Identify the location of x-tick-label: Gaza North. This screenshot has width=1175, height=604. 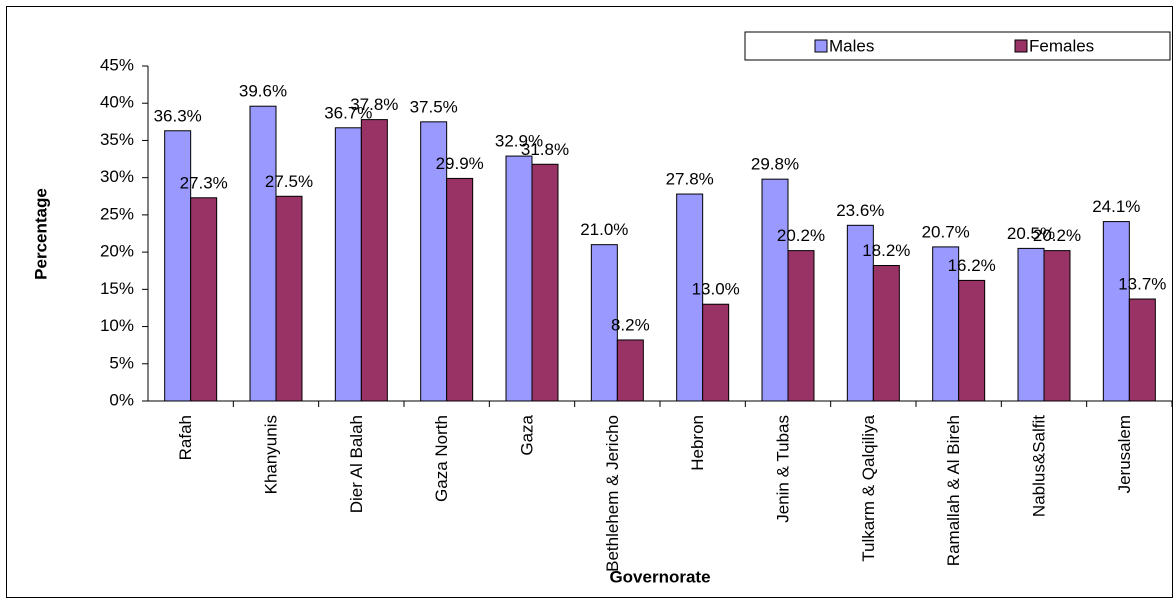
(441, 458).